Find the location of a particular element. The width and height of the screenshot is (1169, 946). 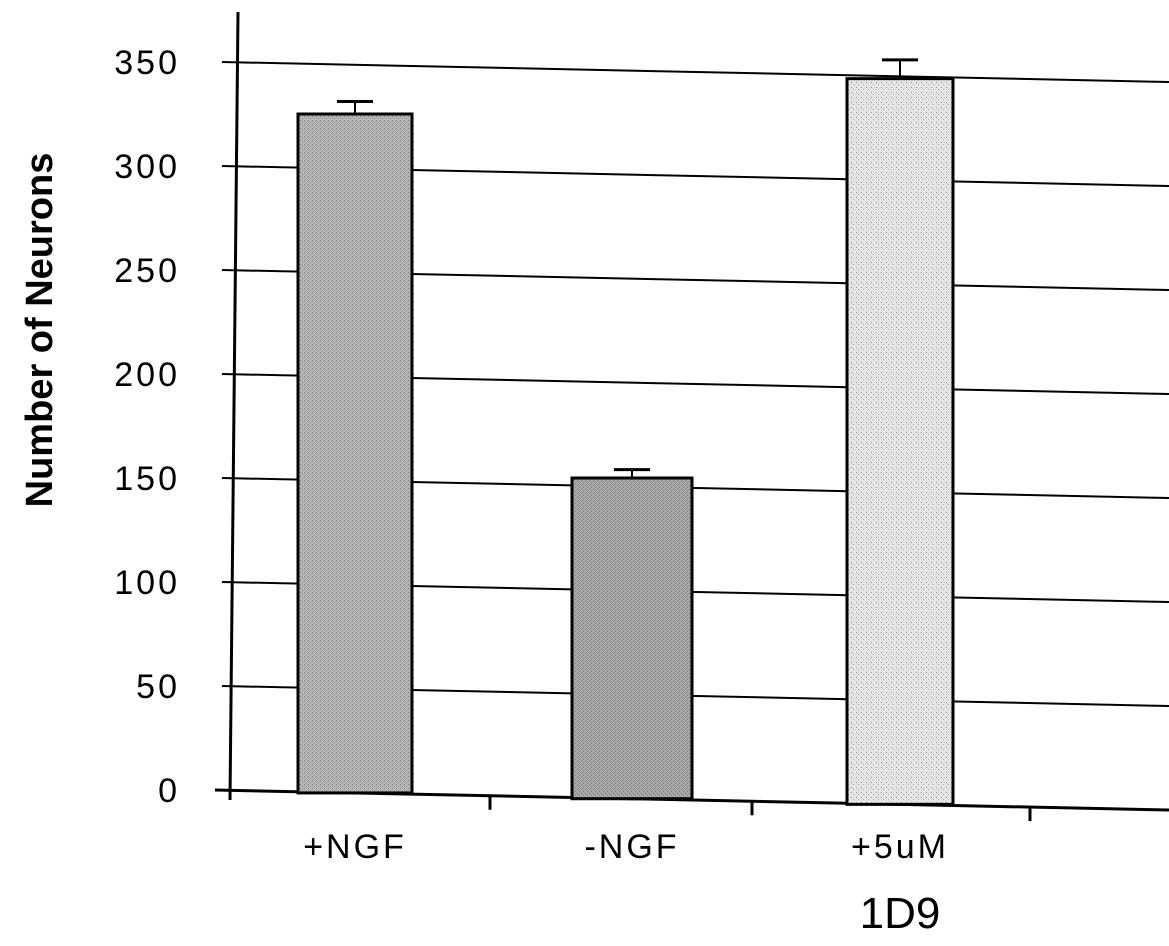

x-category-label-line2: 1D9 is located at coordinates (900, 913).